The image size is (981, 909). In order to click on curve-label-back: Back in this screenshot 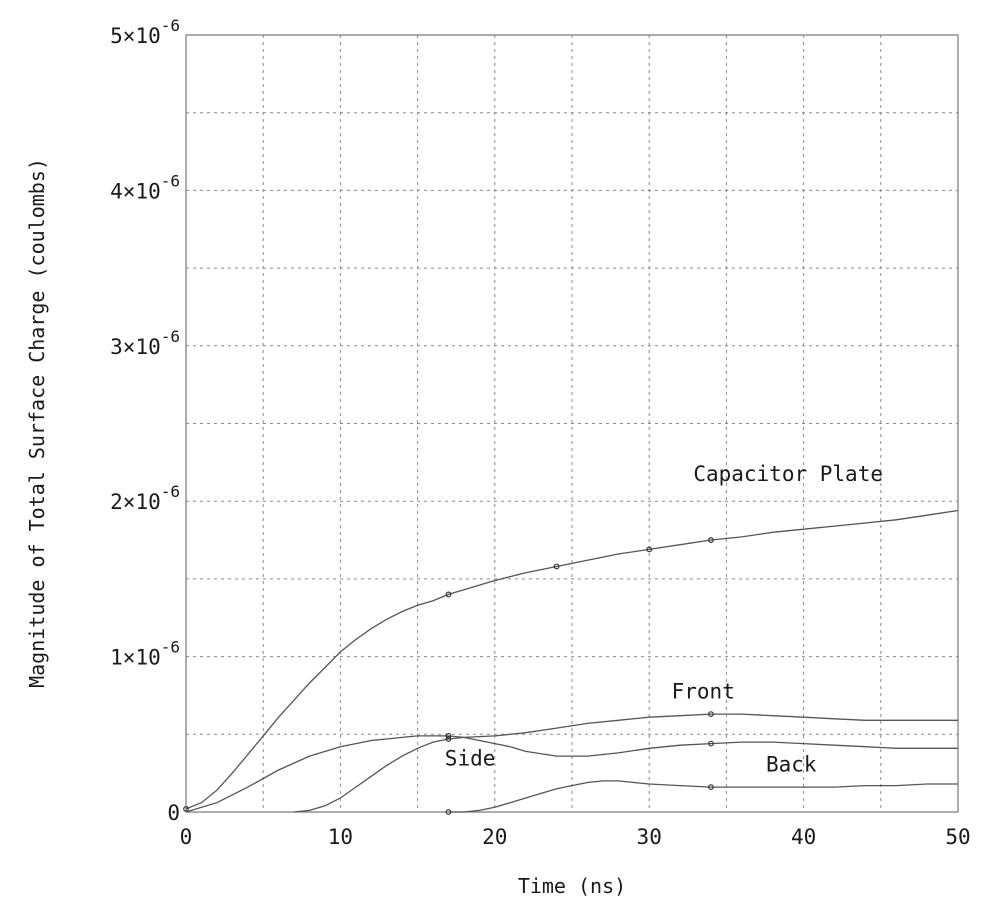, I will do `click(791, 765)`.